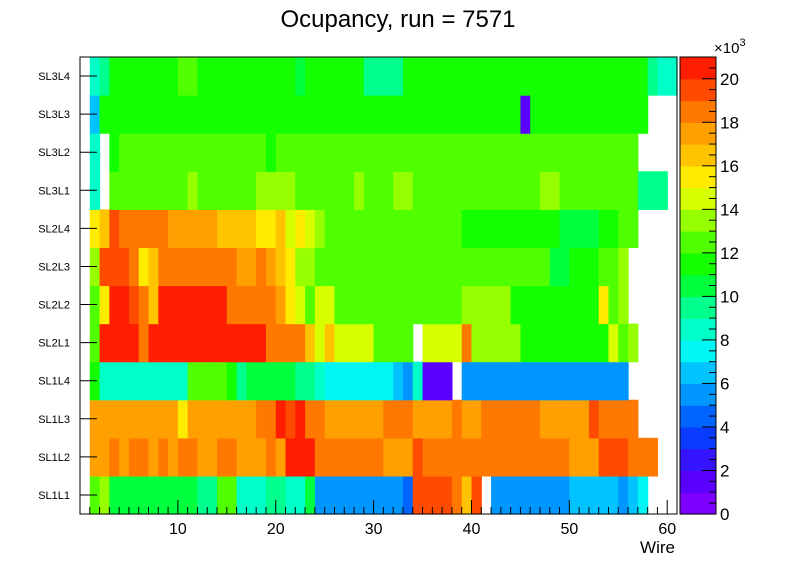  Describe the element at coordinates (729, 253) in the screenshot. I see `color-scale-tick-label: 12` at that location.